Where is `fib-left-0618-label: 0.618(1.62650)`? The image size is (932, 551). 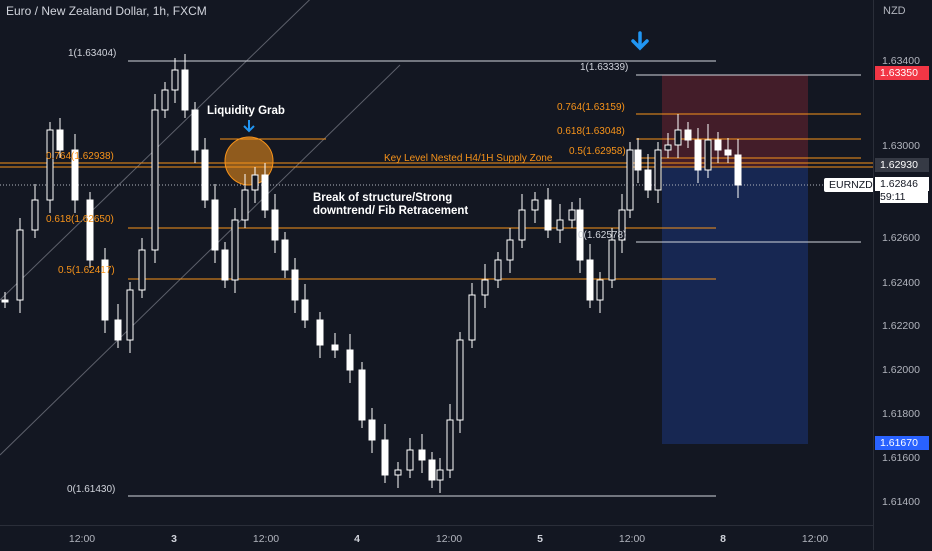
fib-left-0618-label: 0.618(1.62650) is located at coordinates (80, 219).